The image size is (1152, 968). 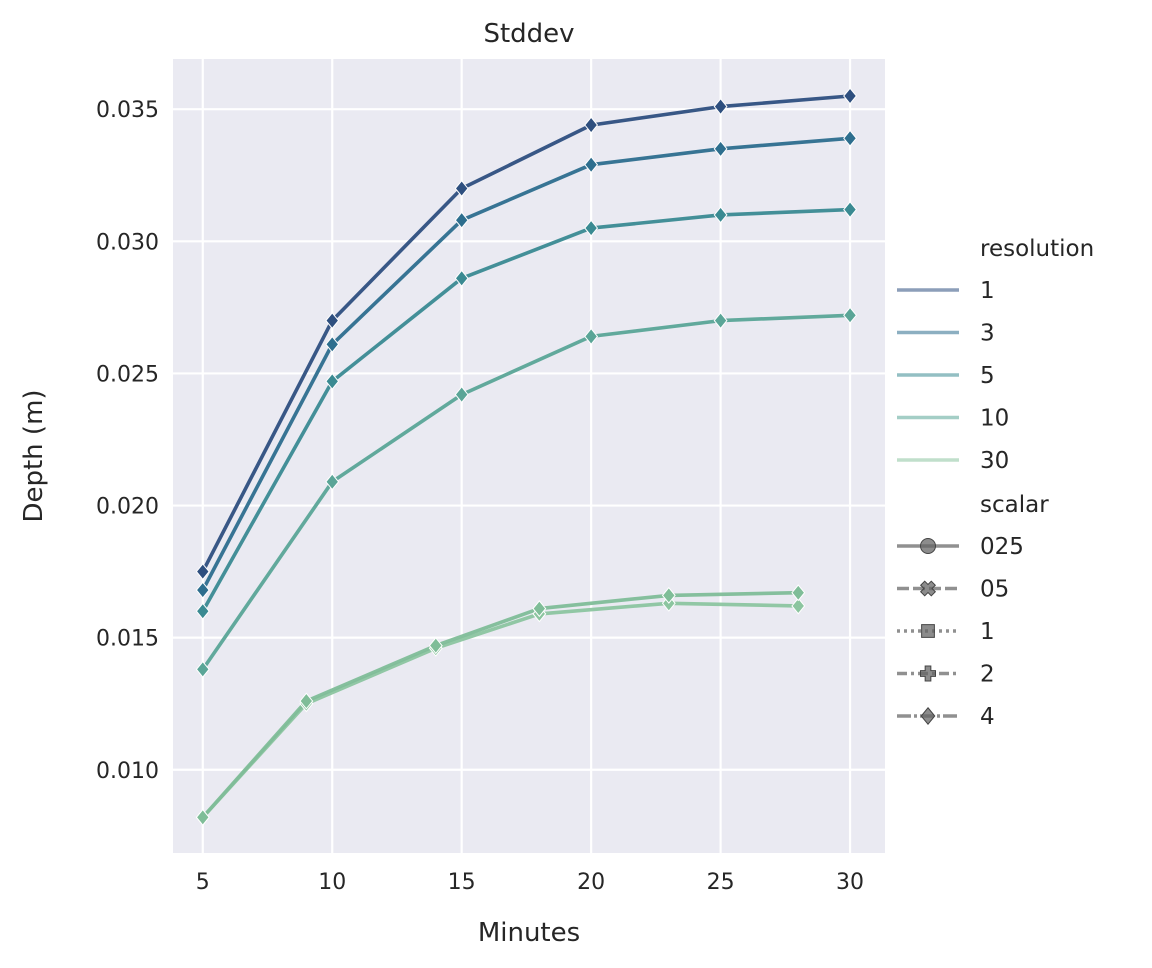 What do you see at coordinates (995, 483) in the screenshot?
I see `legend: resolution 1 3 5 10 30 scalar 025 05 1 2 4` at bounding box center [995, 483].